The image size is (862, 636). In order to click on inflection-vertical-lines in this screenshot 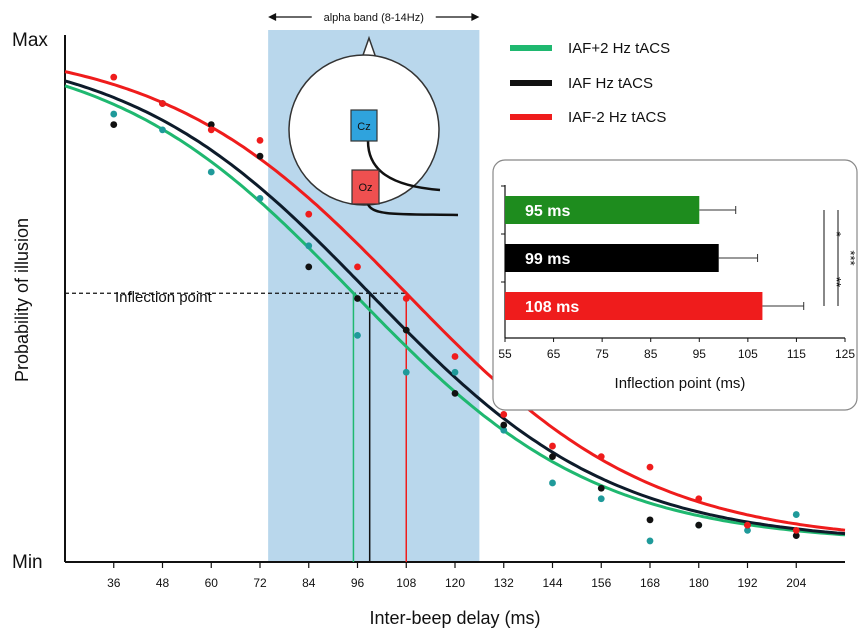, I will do `click(379, 427)`.